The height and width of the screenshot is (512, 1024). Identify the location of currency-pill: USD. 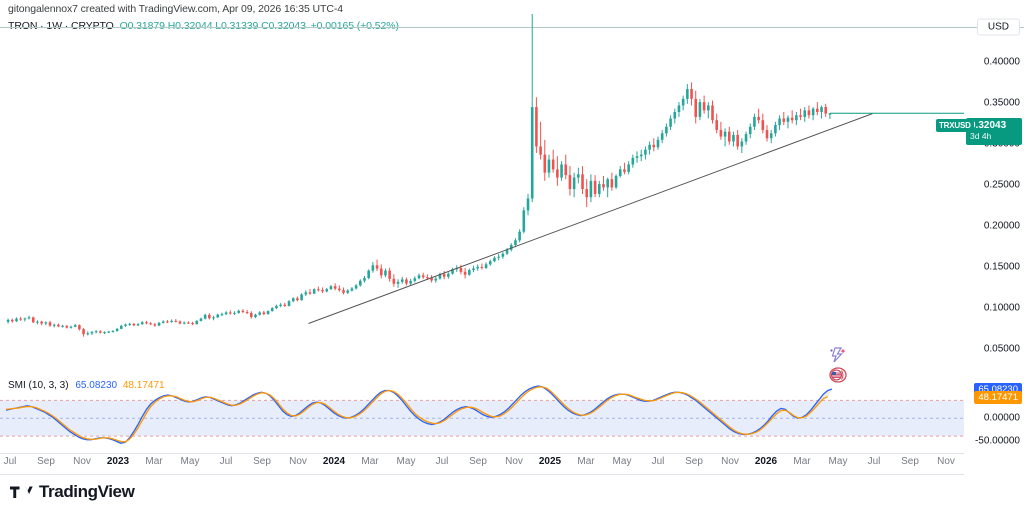
(998, 27).